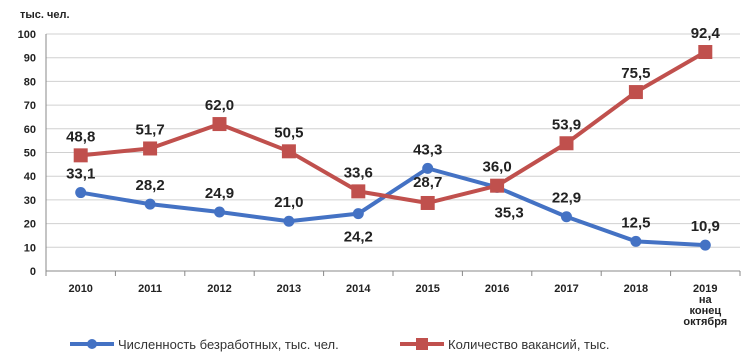 The height and width of the screenshot is (352, 742). What do you see at coordinates (358, 237) in the screenshot?
I see `data-label: 24,2` at bounding box center [358, 237].